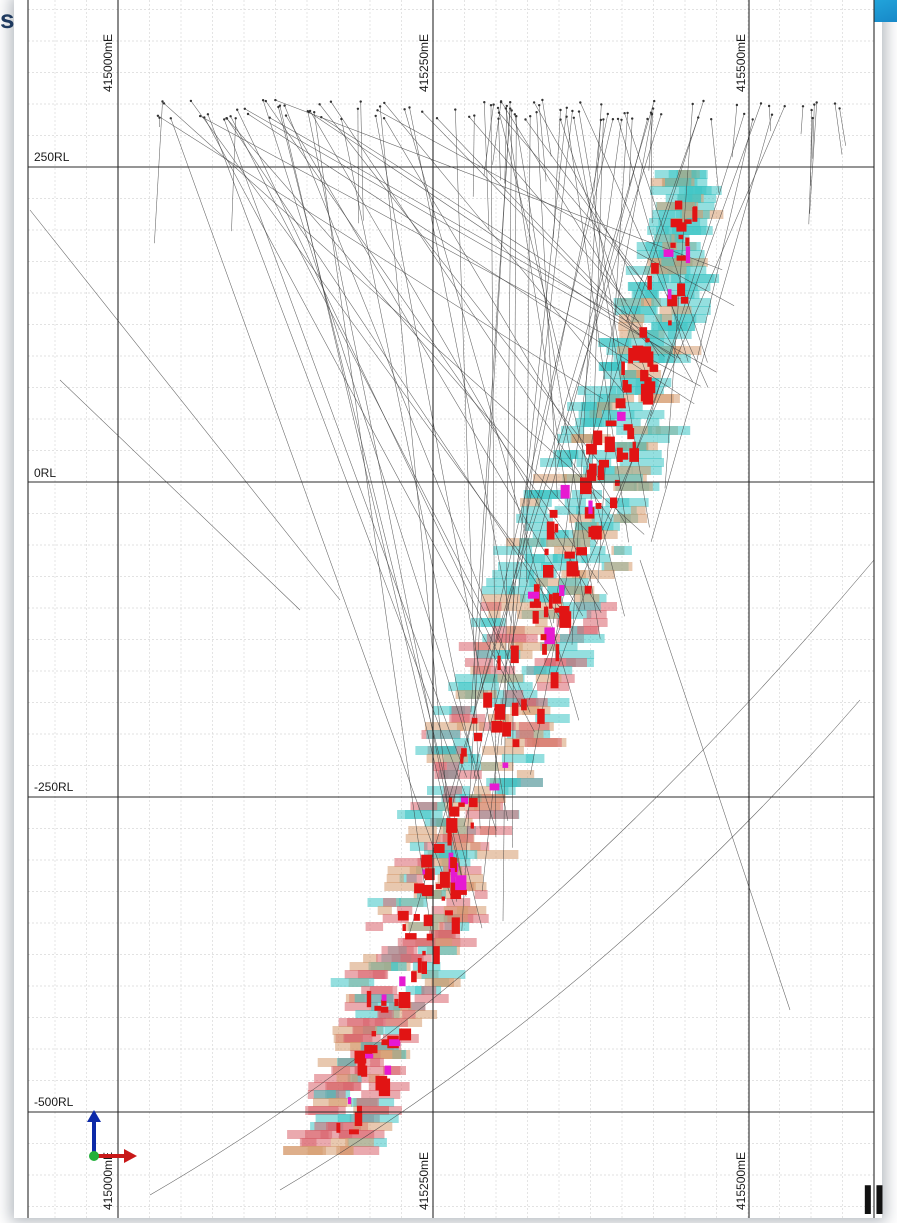  Describe the element at coordinates (54, 1102) in the screenshot. I see `rl-label-minus-500: -500RL` at that location.